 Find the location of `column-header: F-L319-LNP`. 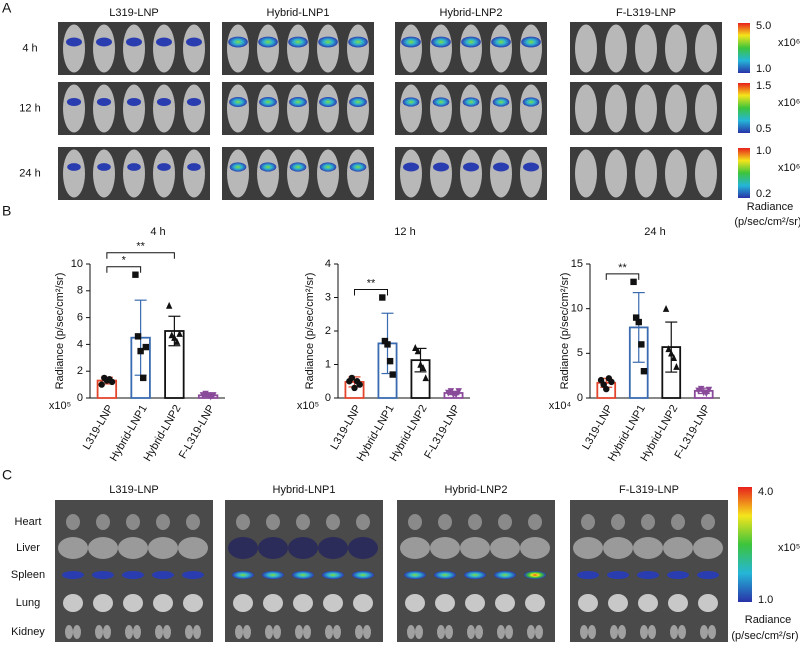

column-header: F-L319-LNP is located at coordinates (646, 13).